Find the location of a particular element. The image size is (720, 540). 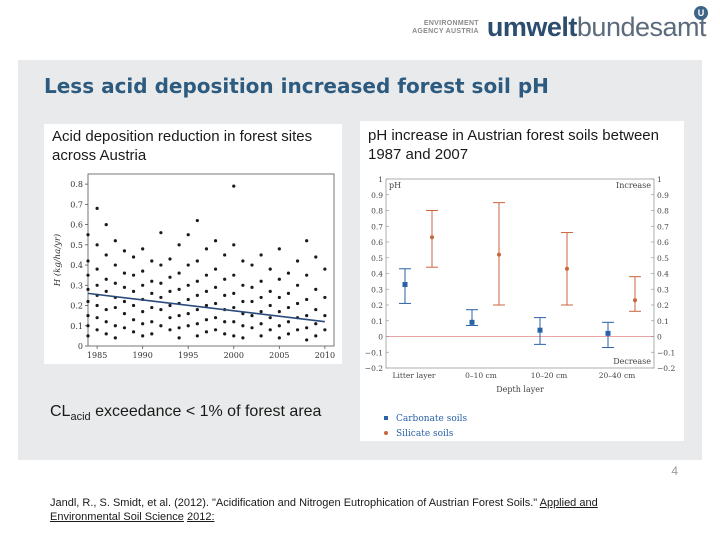

reference-journal: Applied and Environmental Soil Science is located at coordinates (324, 510).